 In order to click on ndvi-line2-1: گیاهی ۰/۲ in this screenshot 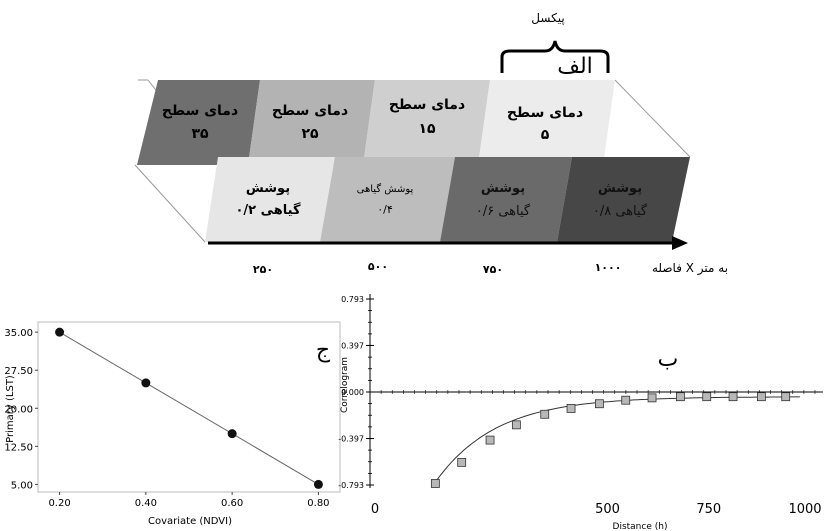, I will do `click(268, 210)`.